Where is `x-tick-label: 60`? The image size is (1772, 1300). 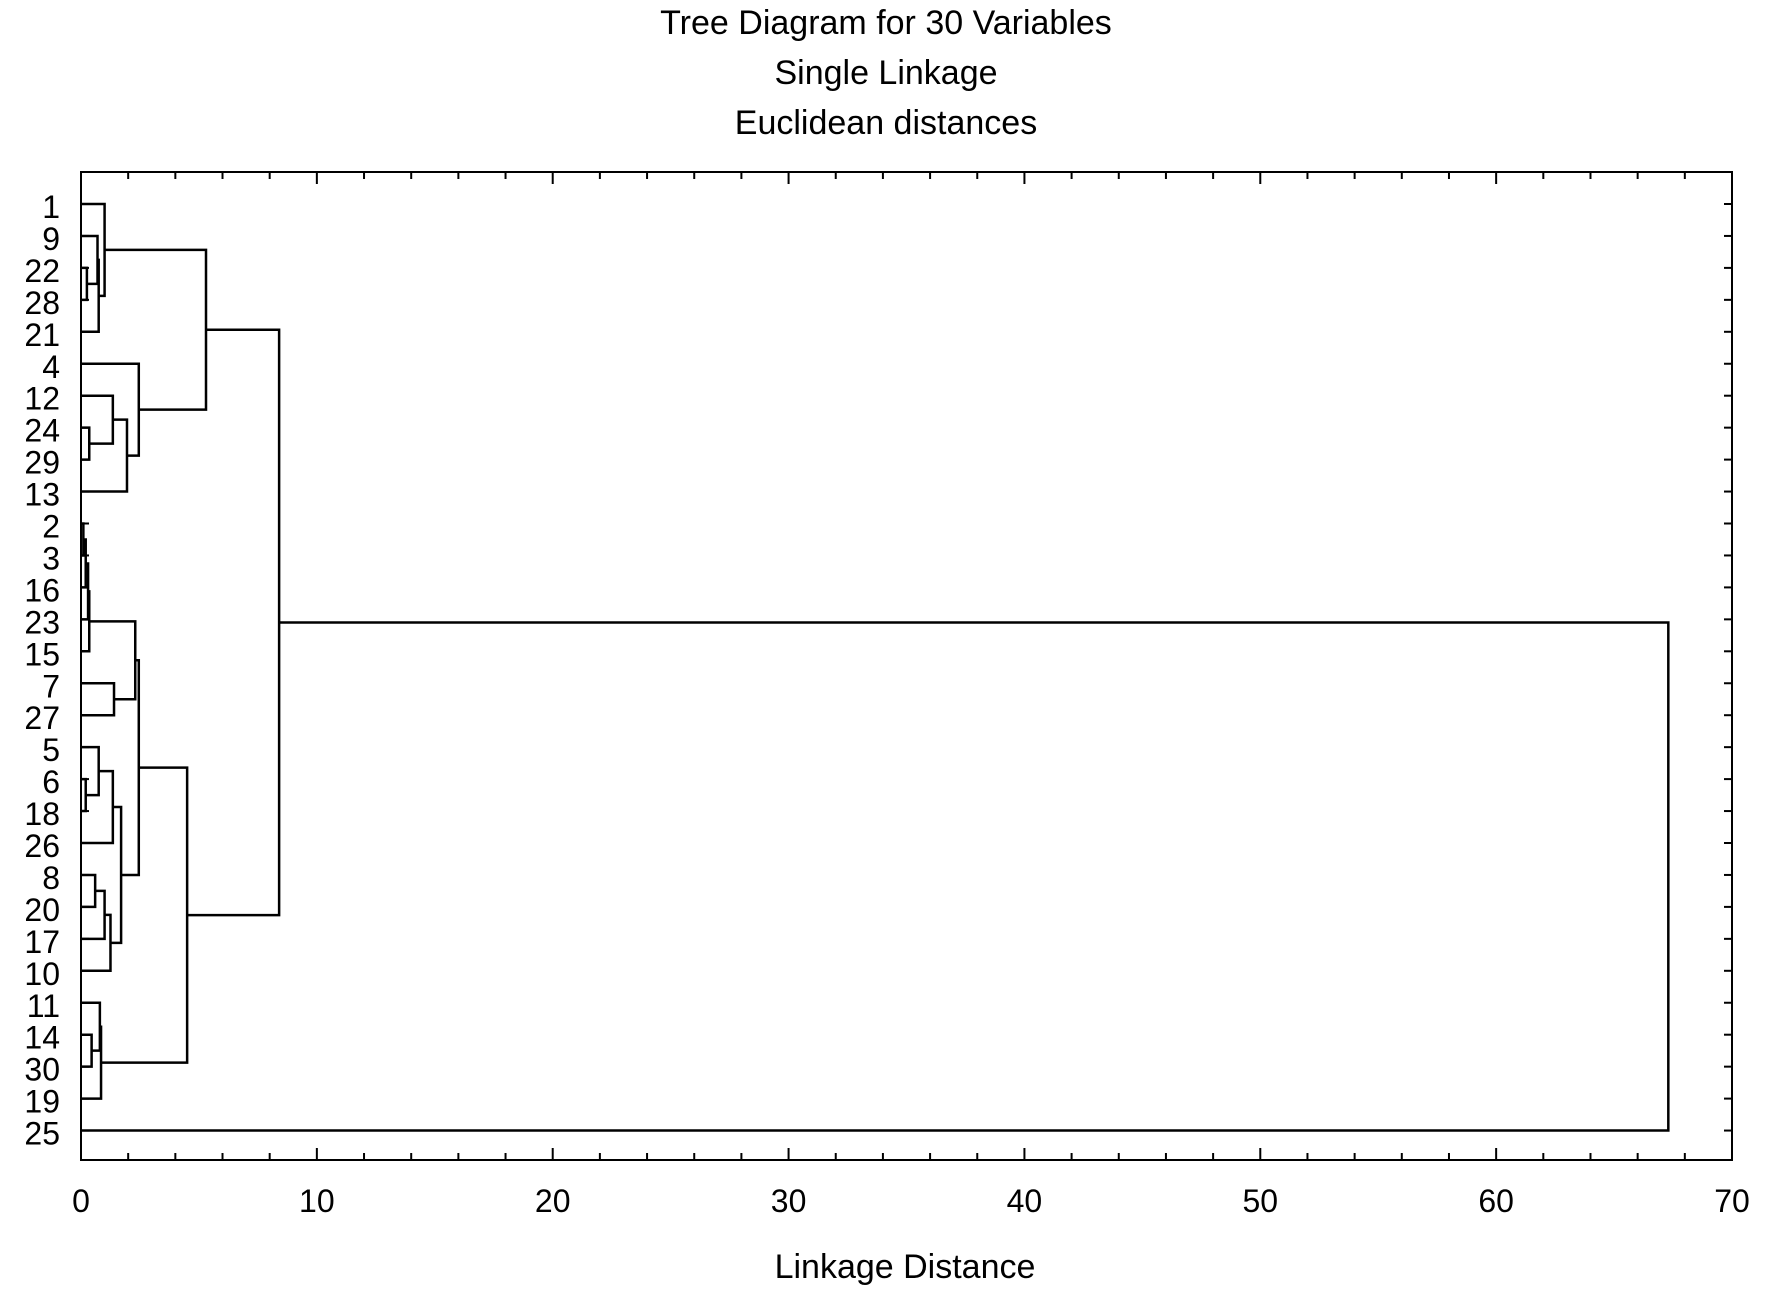 x-tick-label: 60 is located at coordinates (1496, 1201).